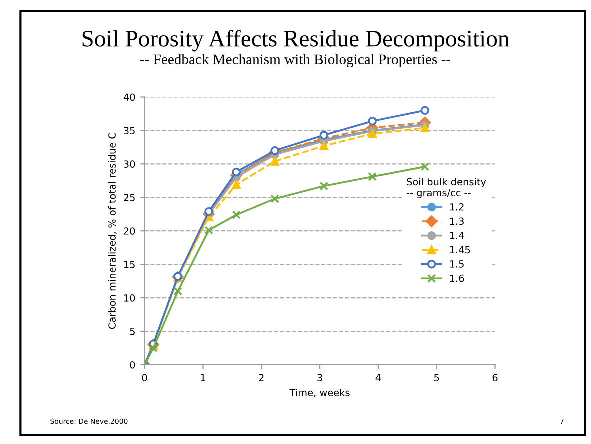 The width and height of the screenshot is (591, 444). What do you see at coordinates (296, 41) in the screenshot?
I see `chart-title: Soil Porosity Affects Residue Decomposition` at bounding box center [296, 41].